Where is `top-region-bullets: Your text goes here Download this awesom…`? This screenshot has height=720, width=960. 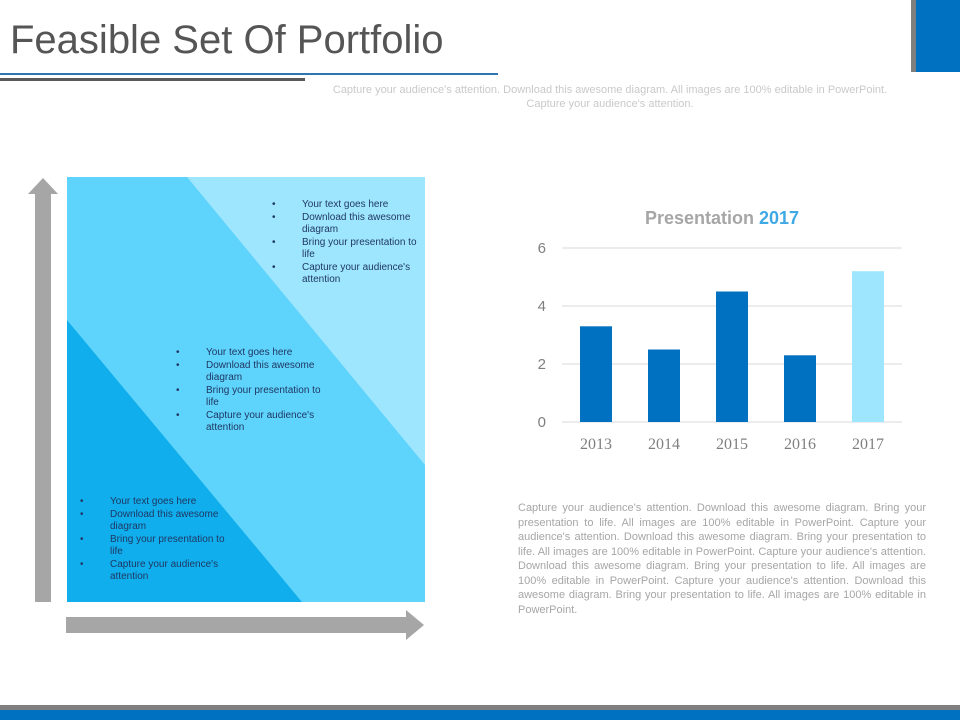 top-region-bullets: Your text goes here Download this awesom… is located at coordinates (350, 243).